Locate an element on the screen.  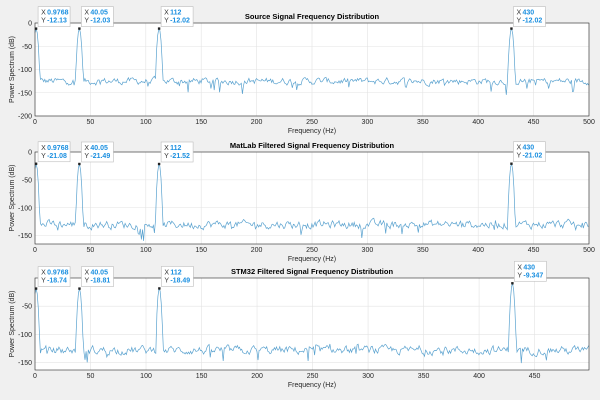
x-tick-label: 0 is located at coordinates (35, 122).